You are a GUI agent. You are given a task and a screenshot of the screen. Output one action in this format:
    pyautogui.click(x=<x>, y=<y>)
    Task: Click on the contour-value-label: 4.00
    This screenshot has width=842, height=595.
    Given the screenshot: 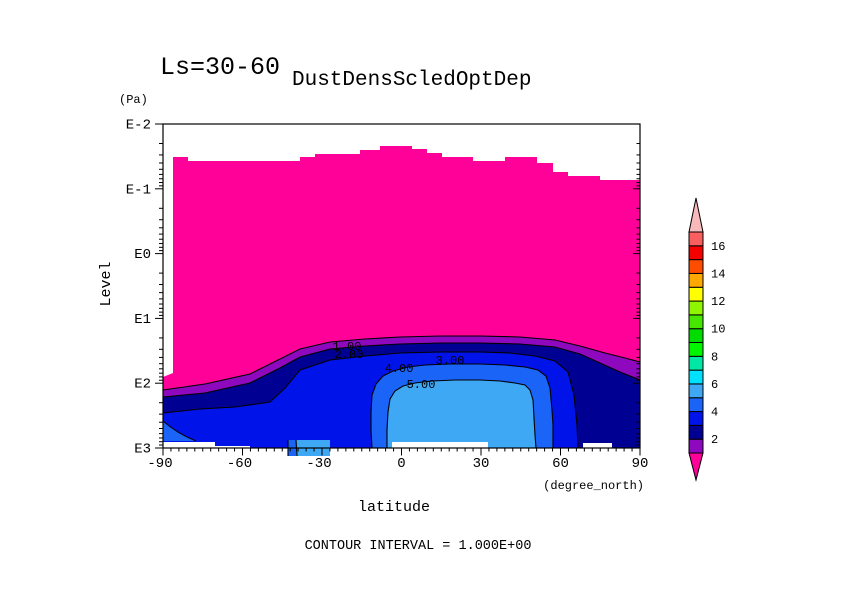 What is the action you would take?
    pyautogui.click(x=399, y=369)
    